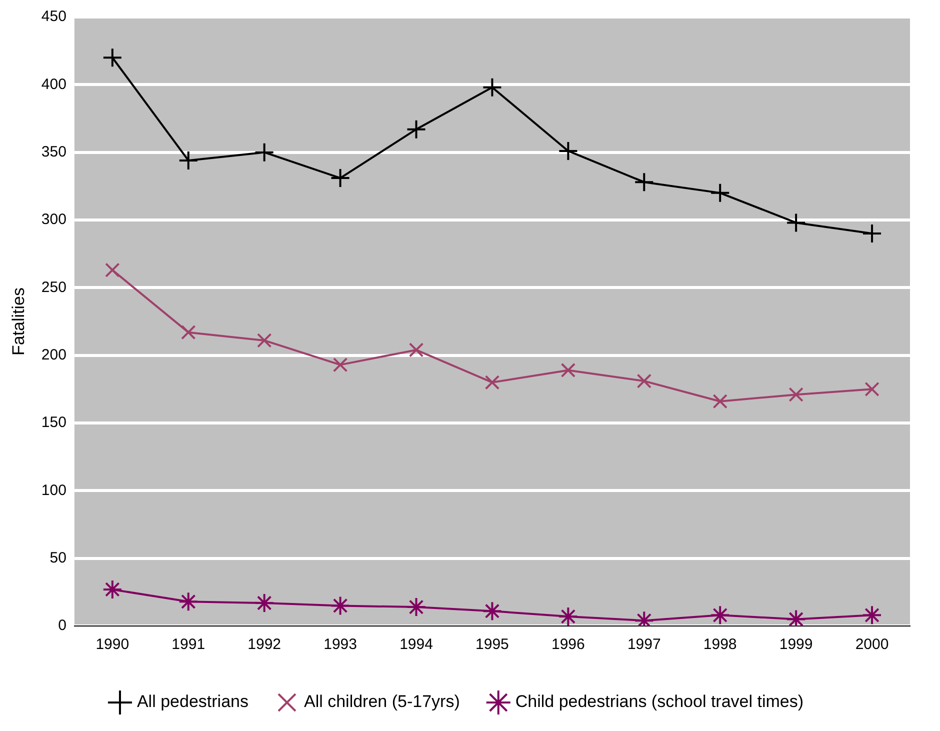  Describe the element at coordinates (720, 645) in the screenshot. I see `x-tick-label: 1998` at that location.